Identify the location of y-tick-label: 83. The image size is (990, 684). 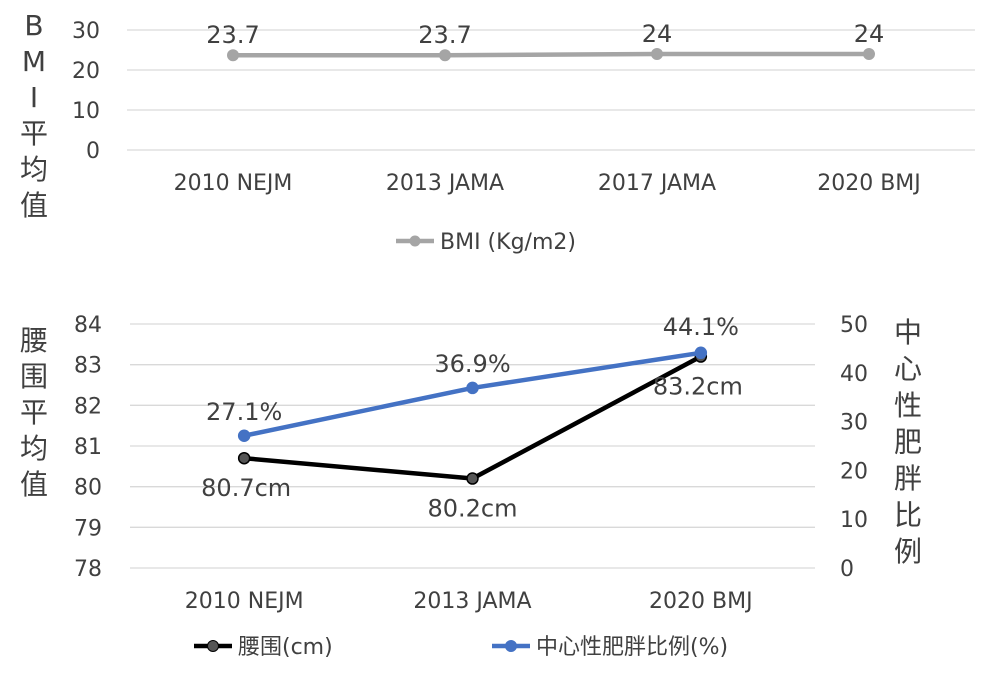
(88, 366).